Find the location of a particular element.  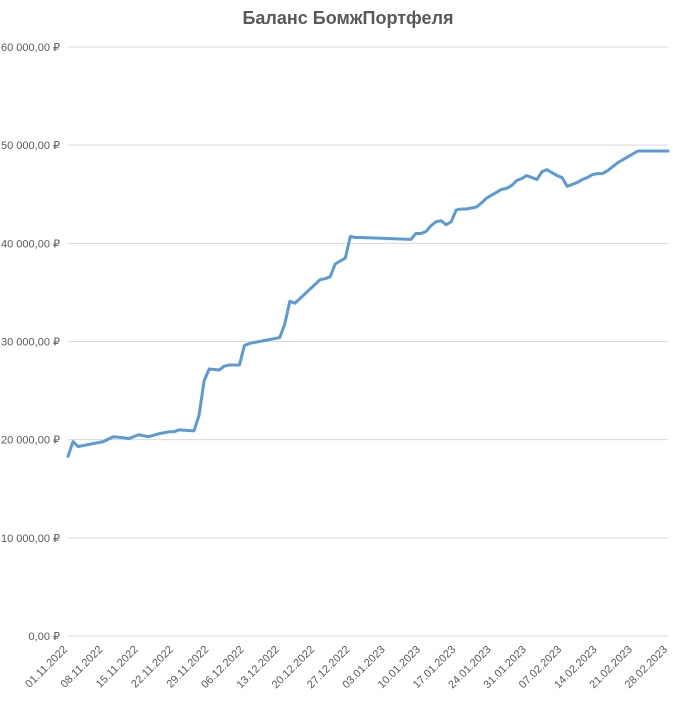

y-tick-label: 0,00 ₽ is located at coordinates (44, 637).